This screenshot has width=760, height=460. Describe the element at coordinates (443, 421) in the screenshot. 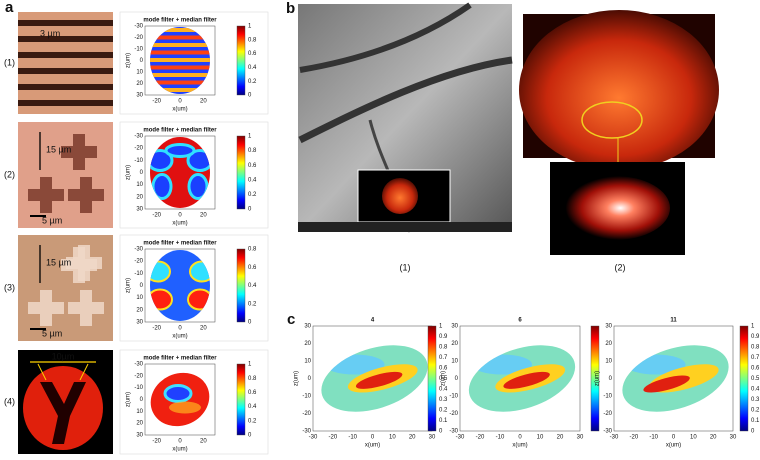

I see `colorbar-tick-label: 0.1` at that location.